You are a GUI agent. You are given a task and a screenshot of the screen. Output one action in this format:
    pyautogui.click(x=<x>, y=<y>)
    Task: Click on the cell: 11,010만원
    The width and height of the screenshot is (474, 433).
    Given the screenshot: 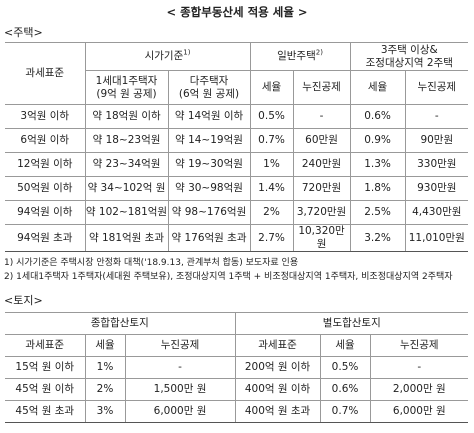 What is the action you would take?
    pyautogui.click(x=436, y=238)
    